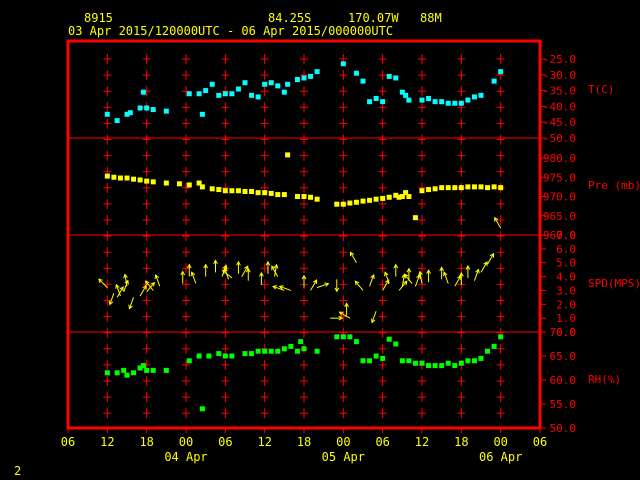 The image size is (640, 480). What do you see at coordinates (559, 75) in the screenshot?
I see `y-tick-label: -30.0` at bounding box center [559, 75].